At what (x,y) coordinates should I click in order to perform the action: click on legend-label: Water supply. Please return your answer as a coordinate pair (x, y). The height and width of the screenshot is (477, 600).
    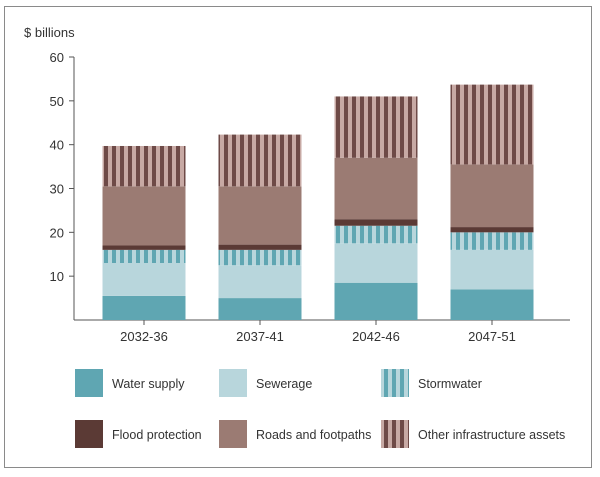
    Looking at the image, I should click on (148, 384).